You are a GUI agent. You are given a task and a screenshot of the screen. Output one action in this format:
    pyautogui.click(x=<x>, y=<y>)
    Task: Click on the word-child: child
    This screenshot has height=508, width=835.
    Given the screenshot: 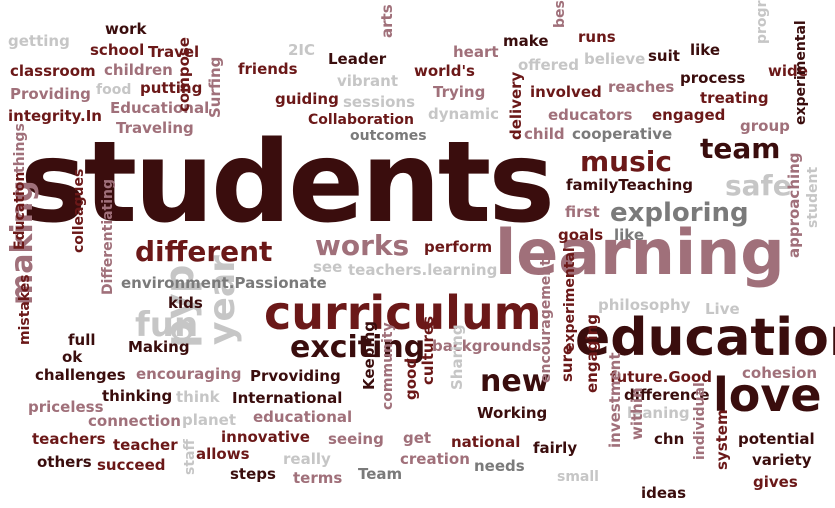 What is the action you would take?
    pyautogui.click(x=544, y=134)
    